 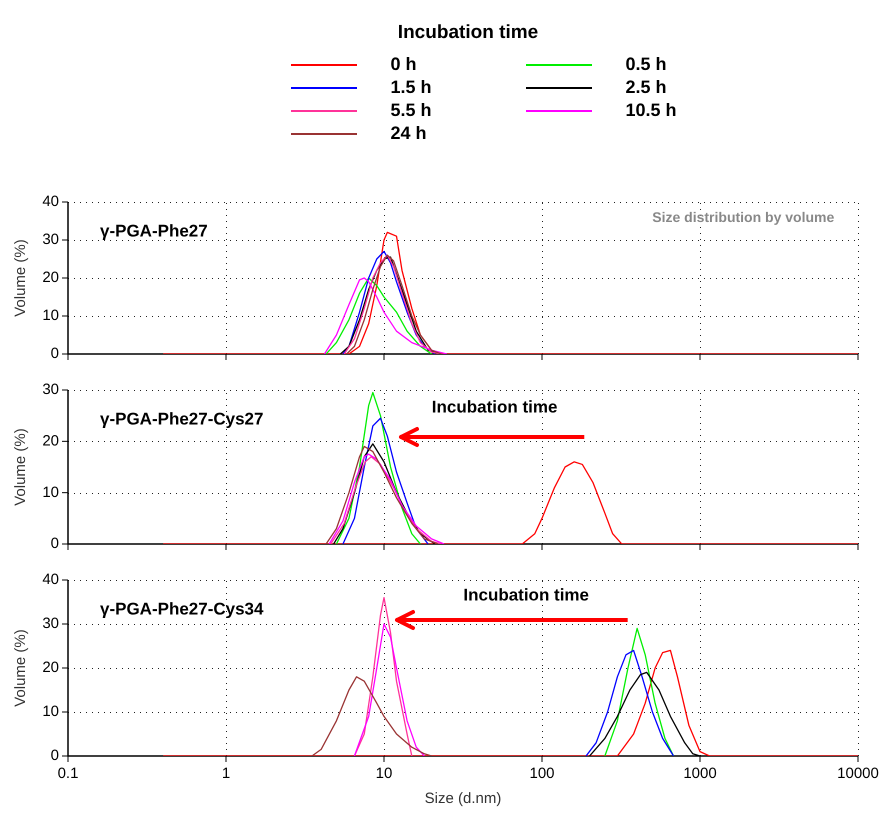 I want to click on text: γ-PGA-Phe27, so click(x=154, y=231).